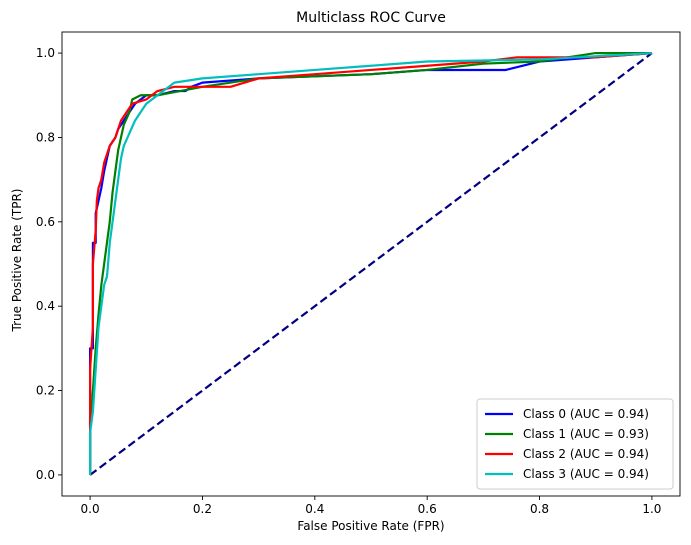 The width and height of the screenshot is (691, 545). What do you see at coordinates (202, 509) in the screenshot?
I see `x-tick-label: 0.2` at bounding box center [202, 509].